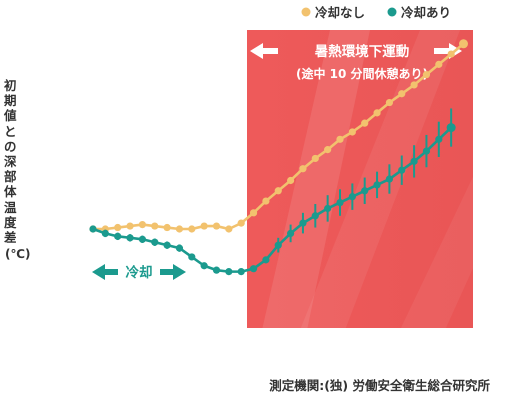  Describe the element at coordinates (10, 162) in the screenshot. I see `y-axis-label: 初期値との深部体温度差` at that location.